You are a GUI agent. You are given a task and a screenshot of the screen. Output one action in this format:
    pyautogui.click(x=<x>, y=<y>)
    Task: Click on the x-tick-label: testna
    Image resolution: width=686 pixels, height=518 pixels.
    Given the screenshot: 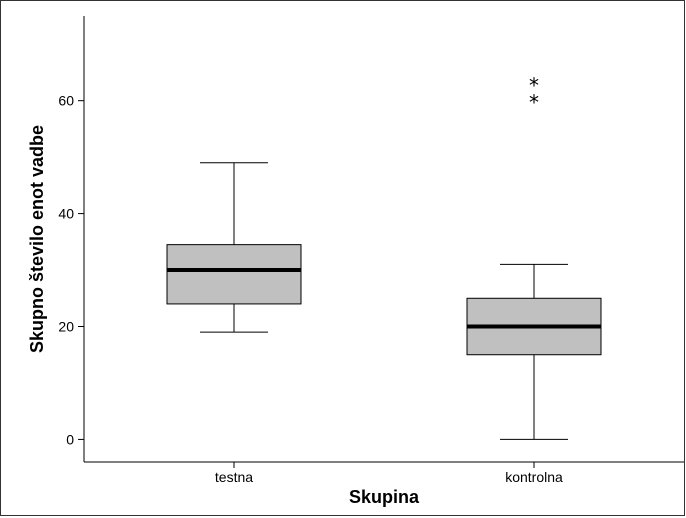 What is the action you would take?
    pyautogui.click(x=234, y=477)
    